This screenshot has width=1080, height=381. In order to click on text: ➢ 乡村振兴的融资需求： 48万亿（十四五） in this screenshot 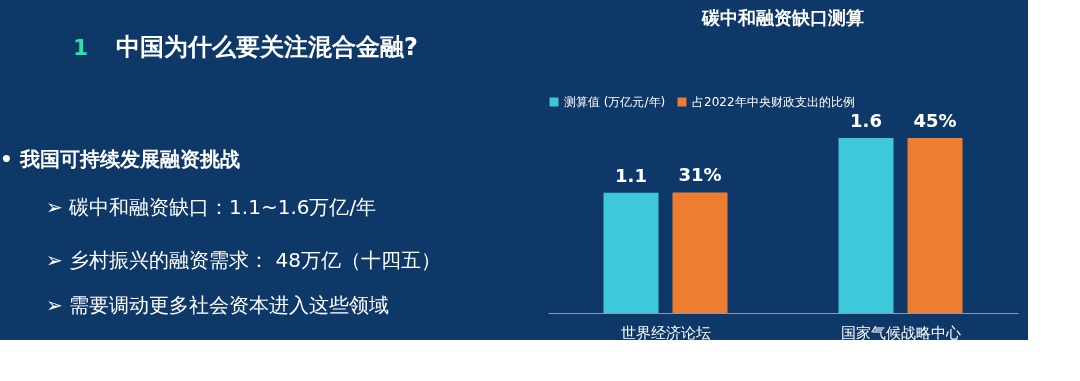, I will do `click(243, 260)`.